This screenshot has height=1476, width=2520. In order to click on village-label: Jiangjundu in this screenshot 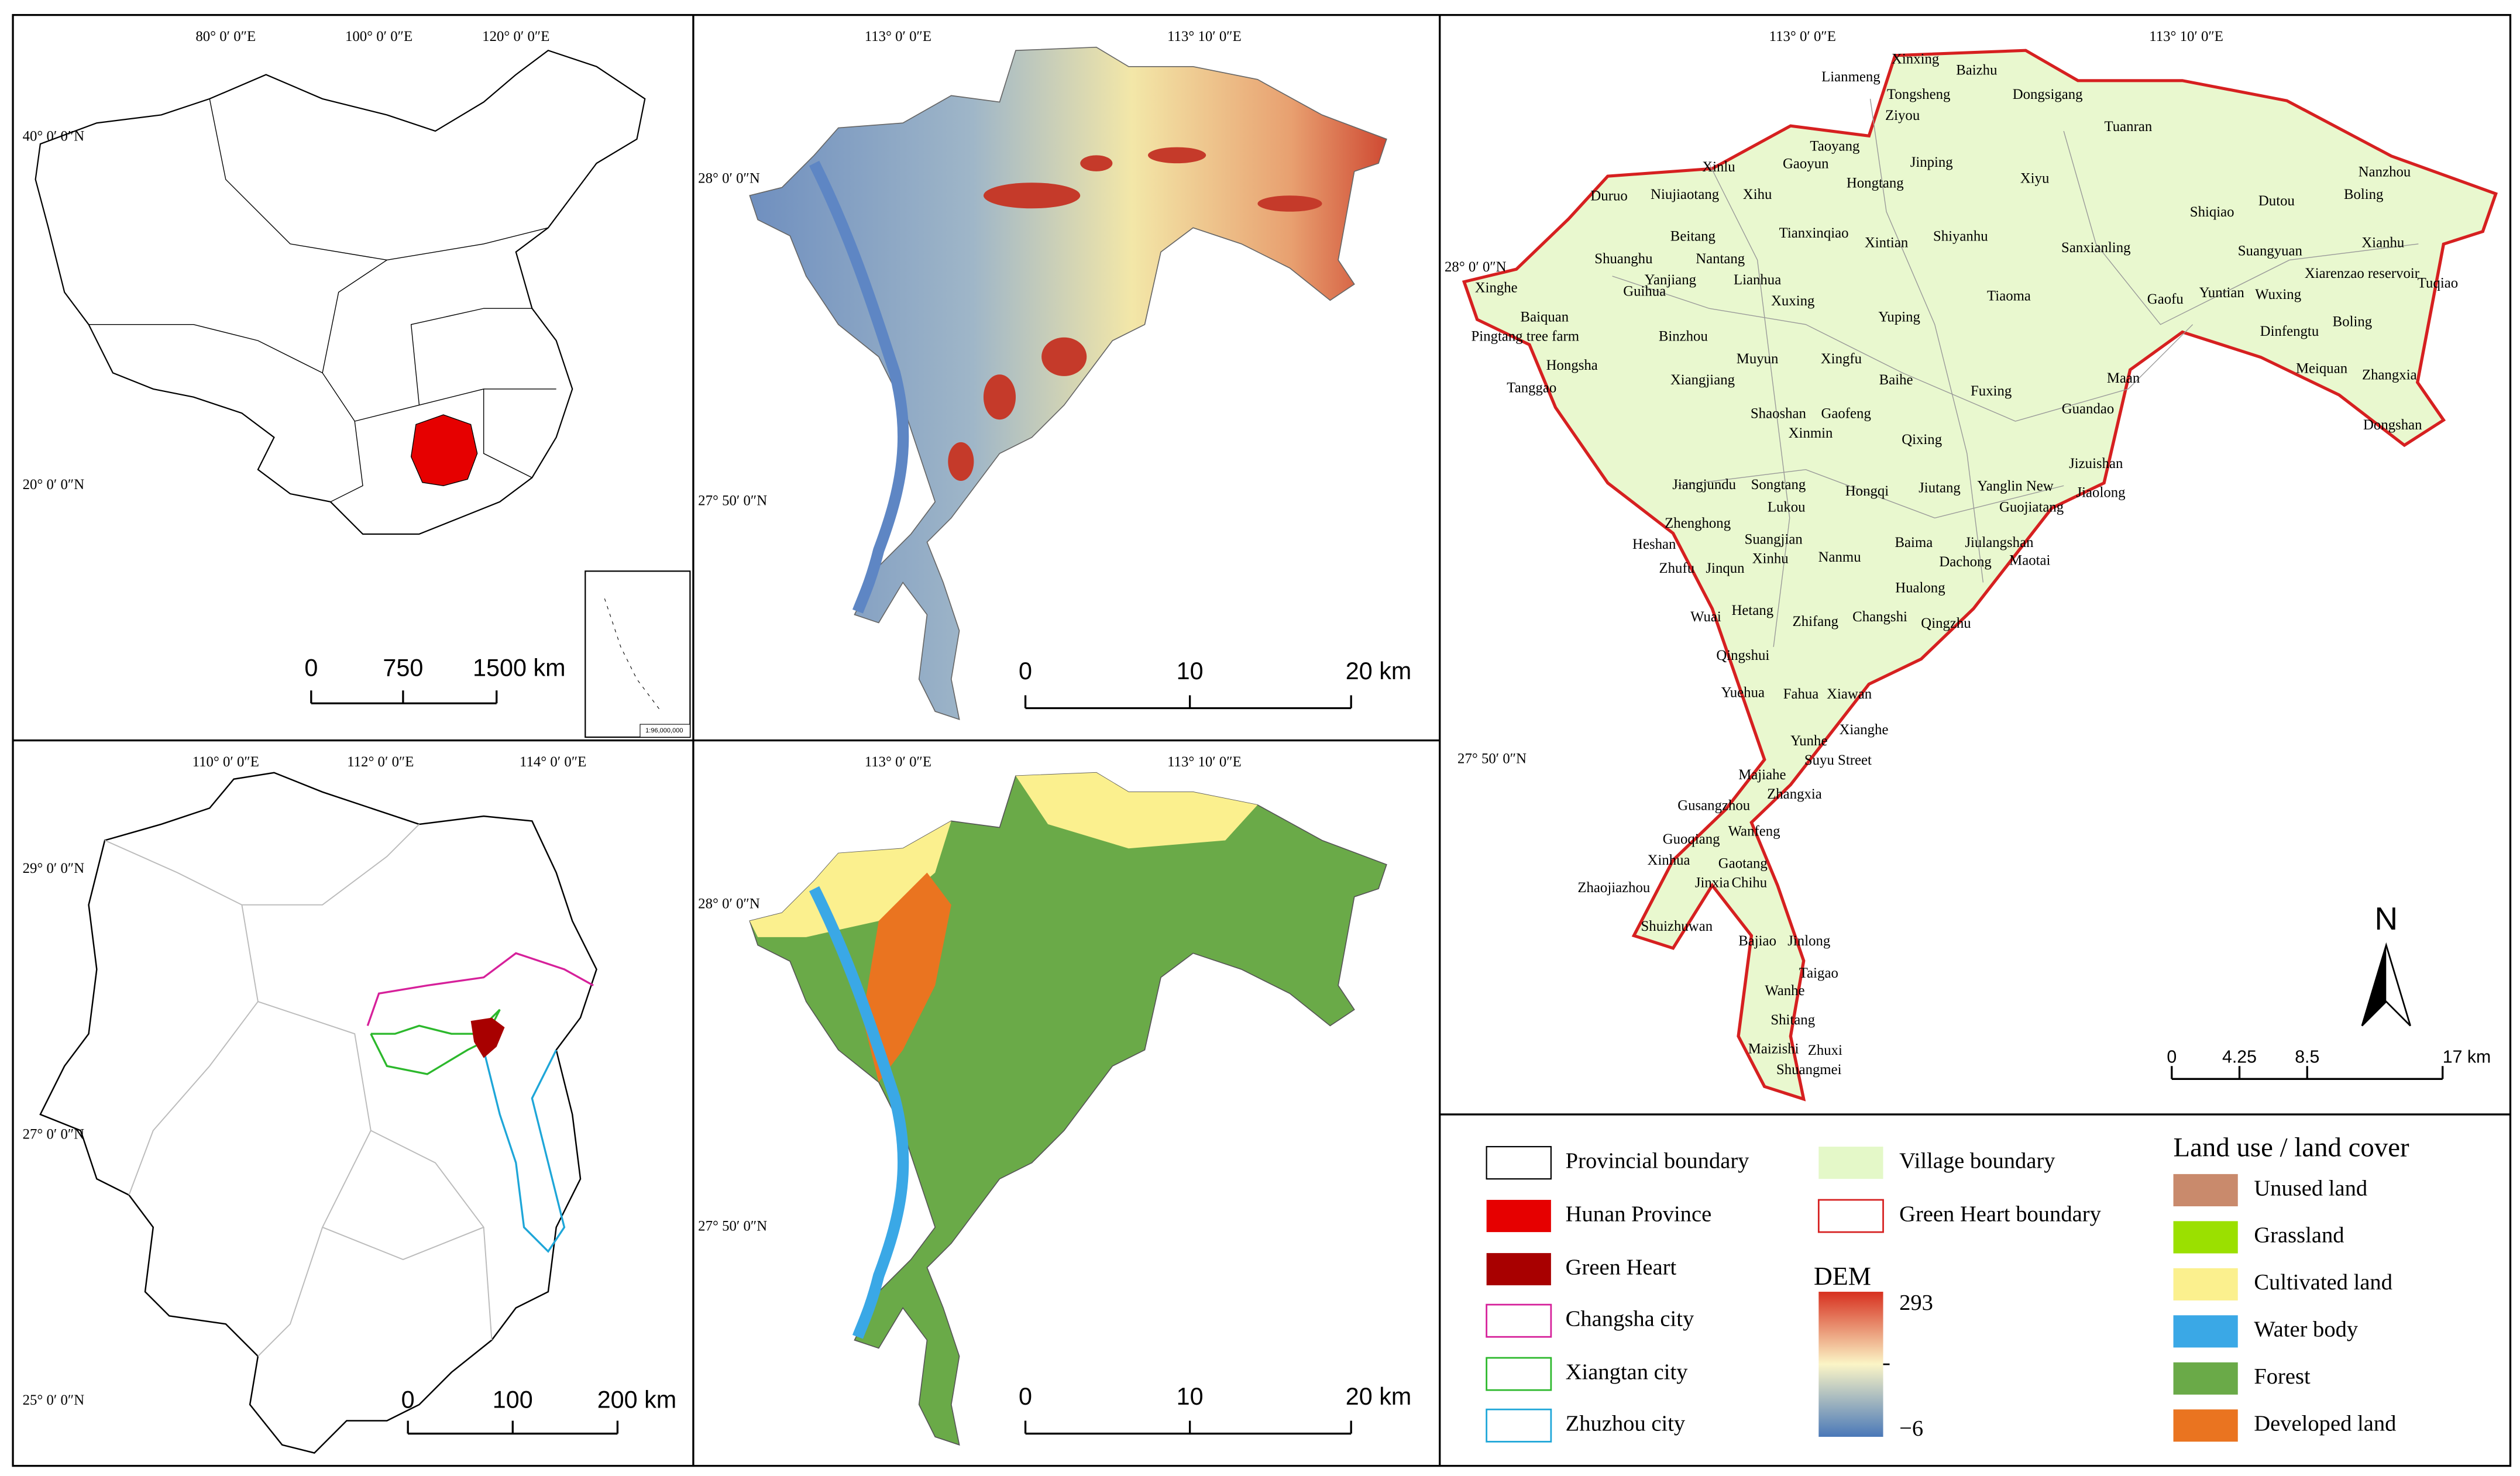, I will do `click(1704, 485)`.